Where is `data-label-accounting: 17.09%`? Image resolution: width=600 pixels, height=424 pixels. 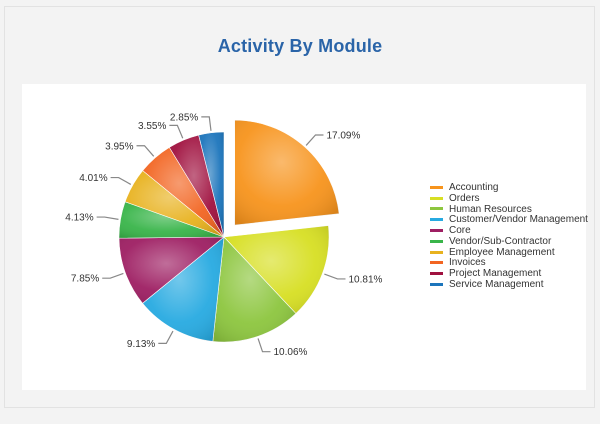 data-label-accounting: 17.09% is located at coordinates (343, 136).